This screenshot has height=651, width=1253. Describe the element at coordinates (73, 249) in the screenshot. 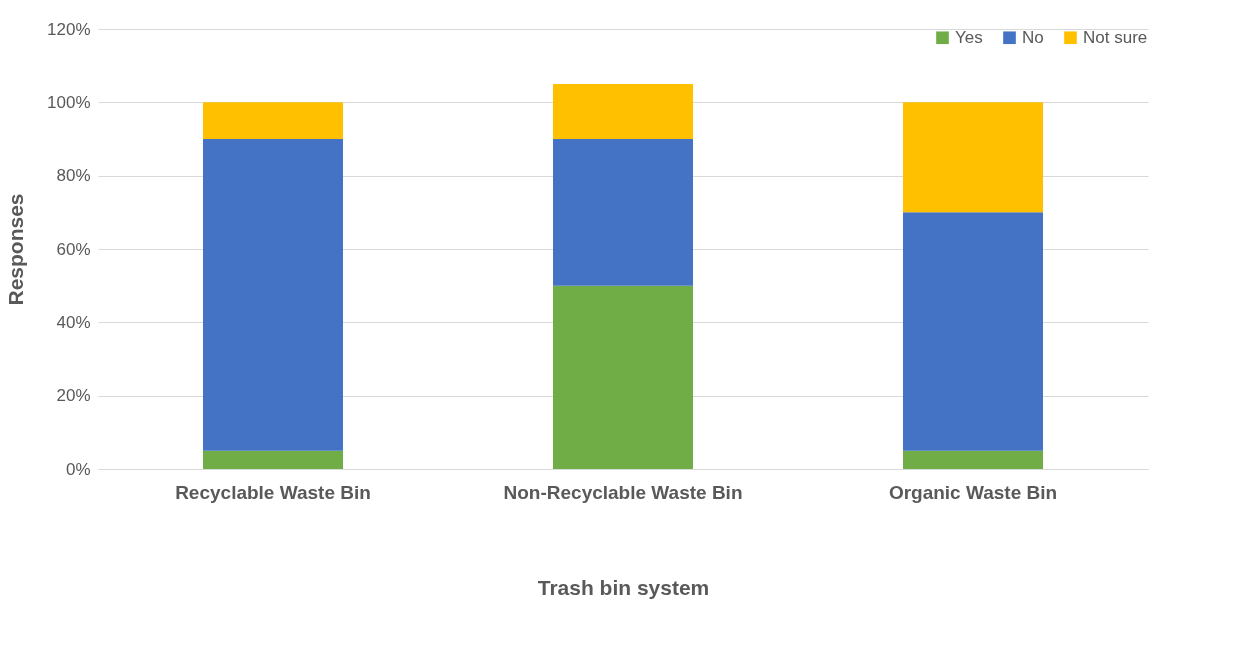

I see `y-tick-label: 60%` at that location.